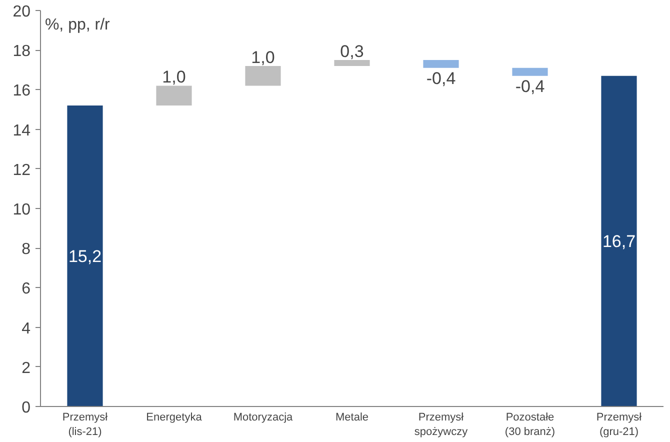  Describe the element at coordinates (26, 408) in the screenshot. I see `y-tick-label: 0` at that location.